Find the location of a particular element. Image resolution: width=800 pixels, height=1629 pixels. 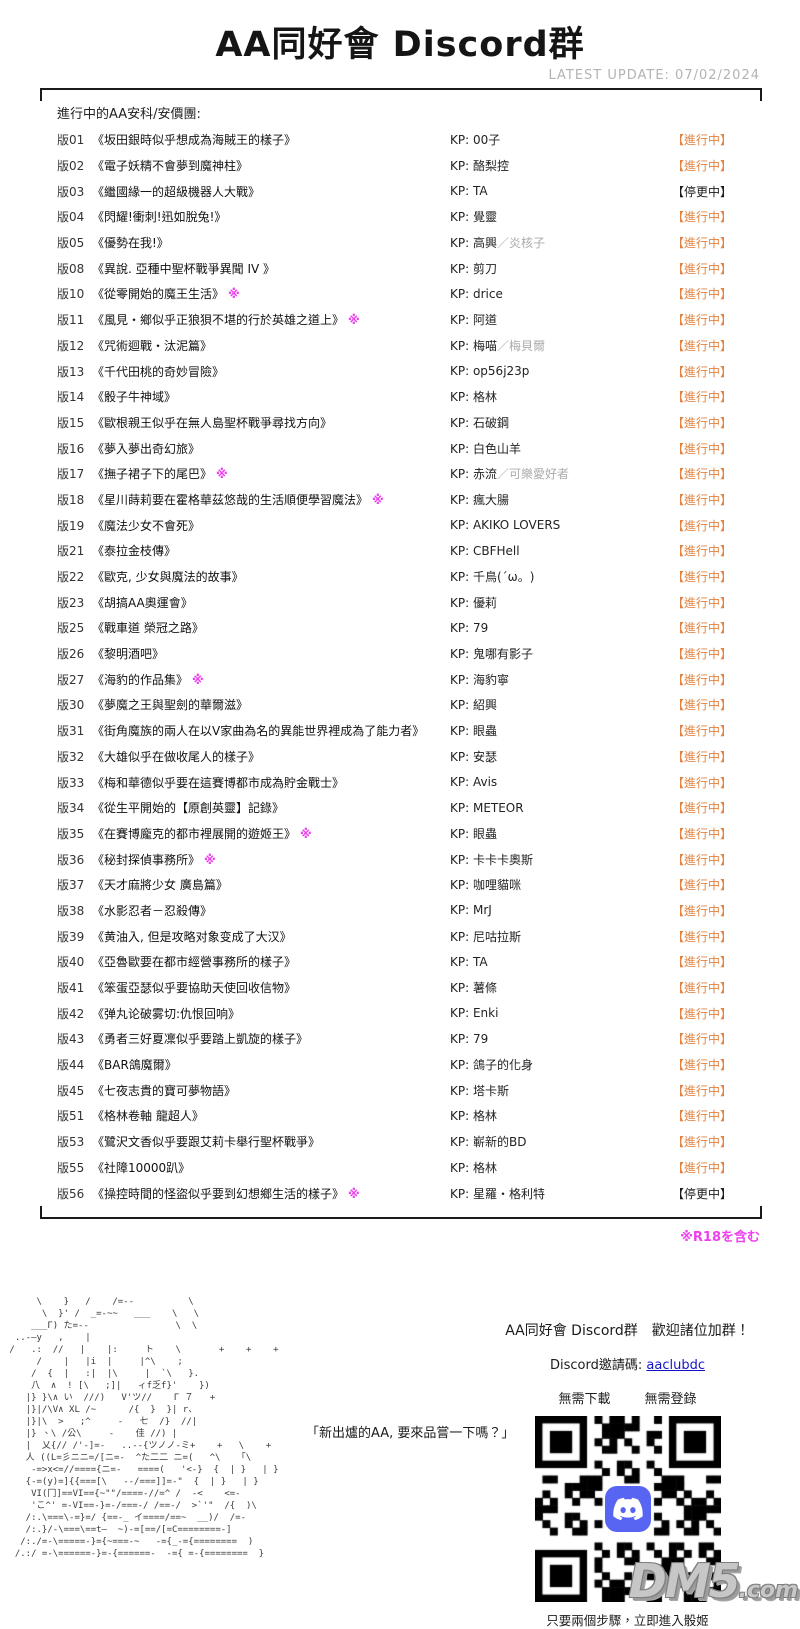

row-kp-main: KP: Enki is located at coordinates (474, 1013).